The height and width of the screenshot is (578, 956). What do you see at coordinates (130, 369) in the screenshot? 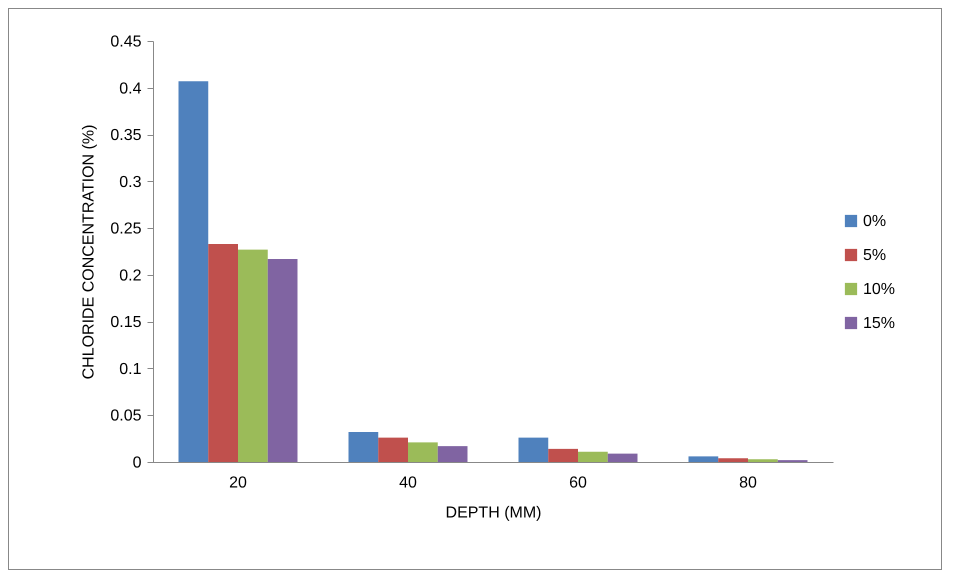
I see `y-tick-label: 0.1` at bounding box center [130, 369].